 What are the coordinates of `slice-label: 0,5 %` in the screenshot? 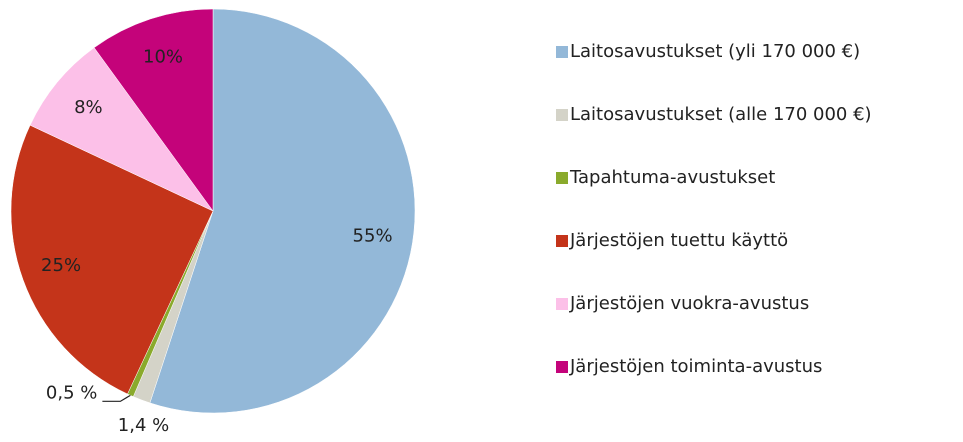 It's located at (71, 392).